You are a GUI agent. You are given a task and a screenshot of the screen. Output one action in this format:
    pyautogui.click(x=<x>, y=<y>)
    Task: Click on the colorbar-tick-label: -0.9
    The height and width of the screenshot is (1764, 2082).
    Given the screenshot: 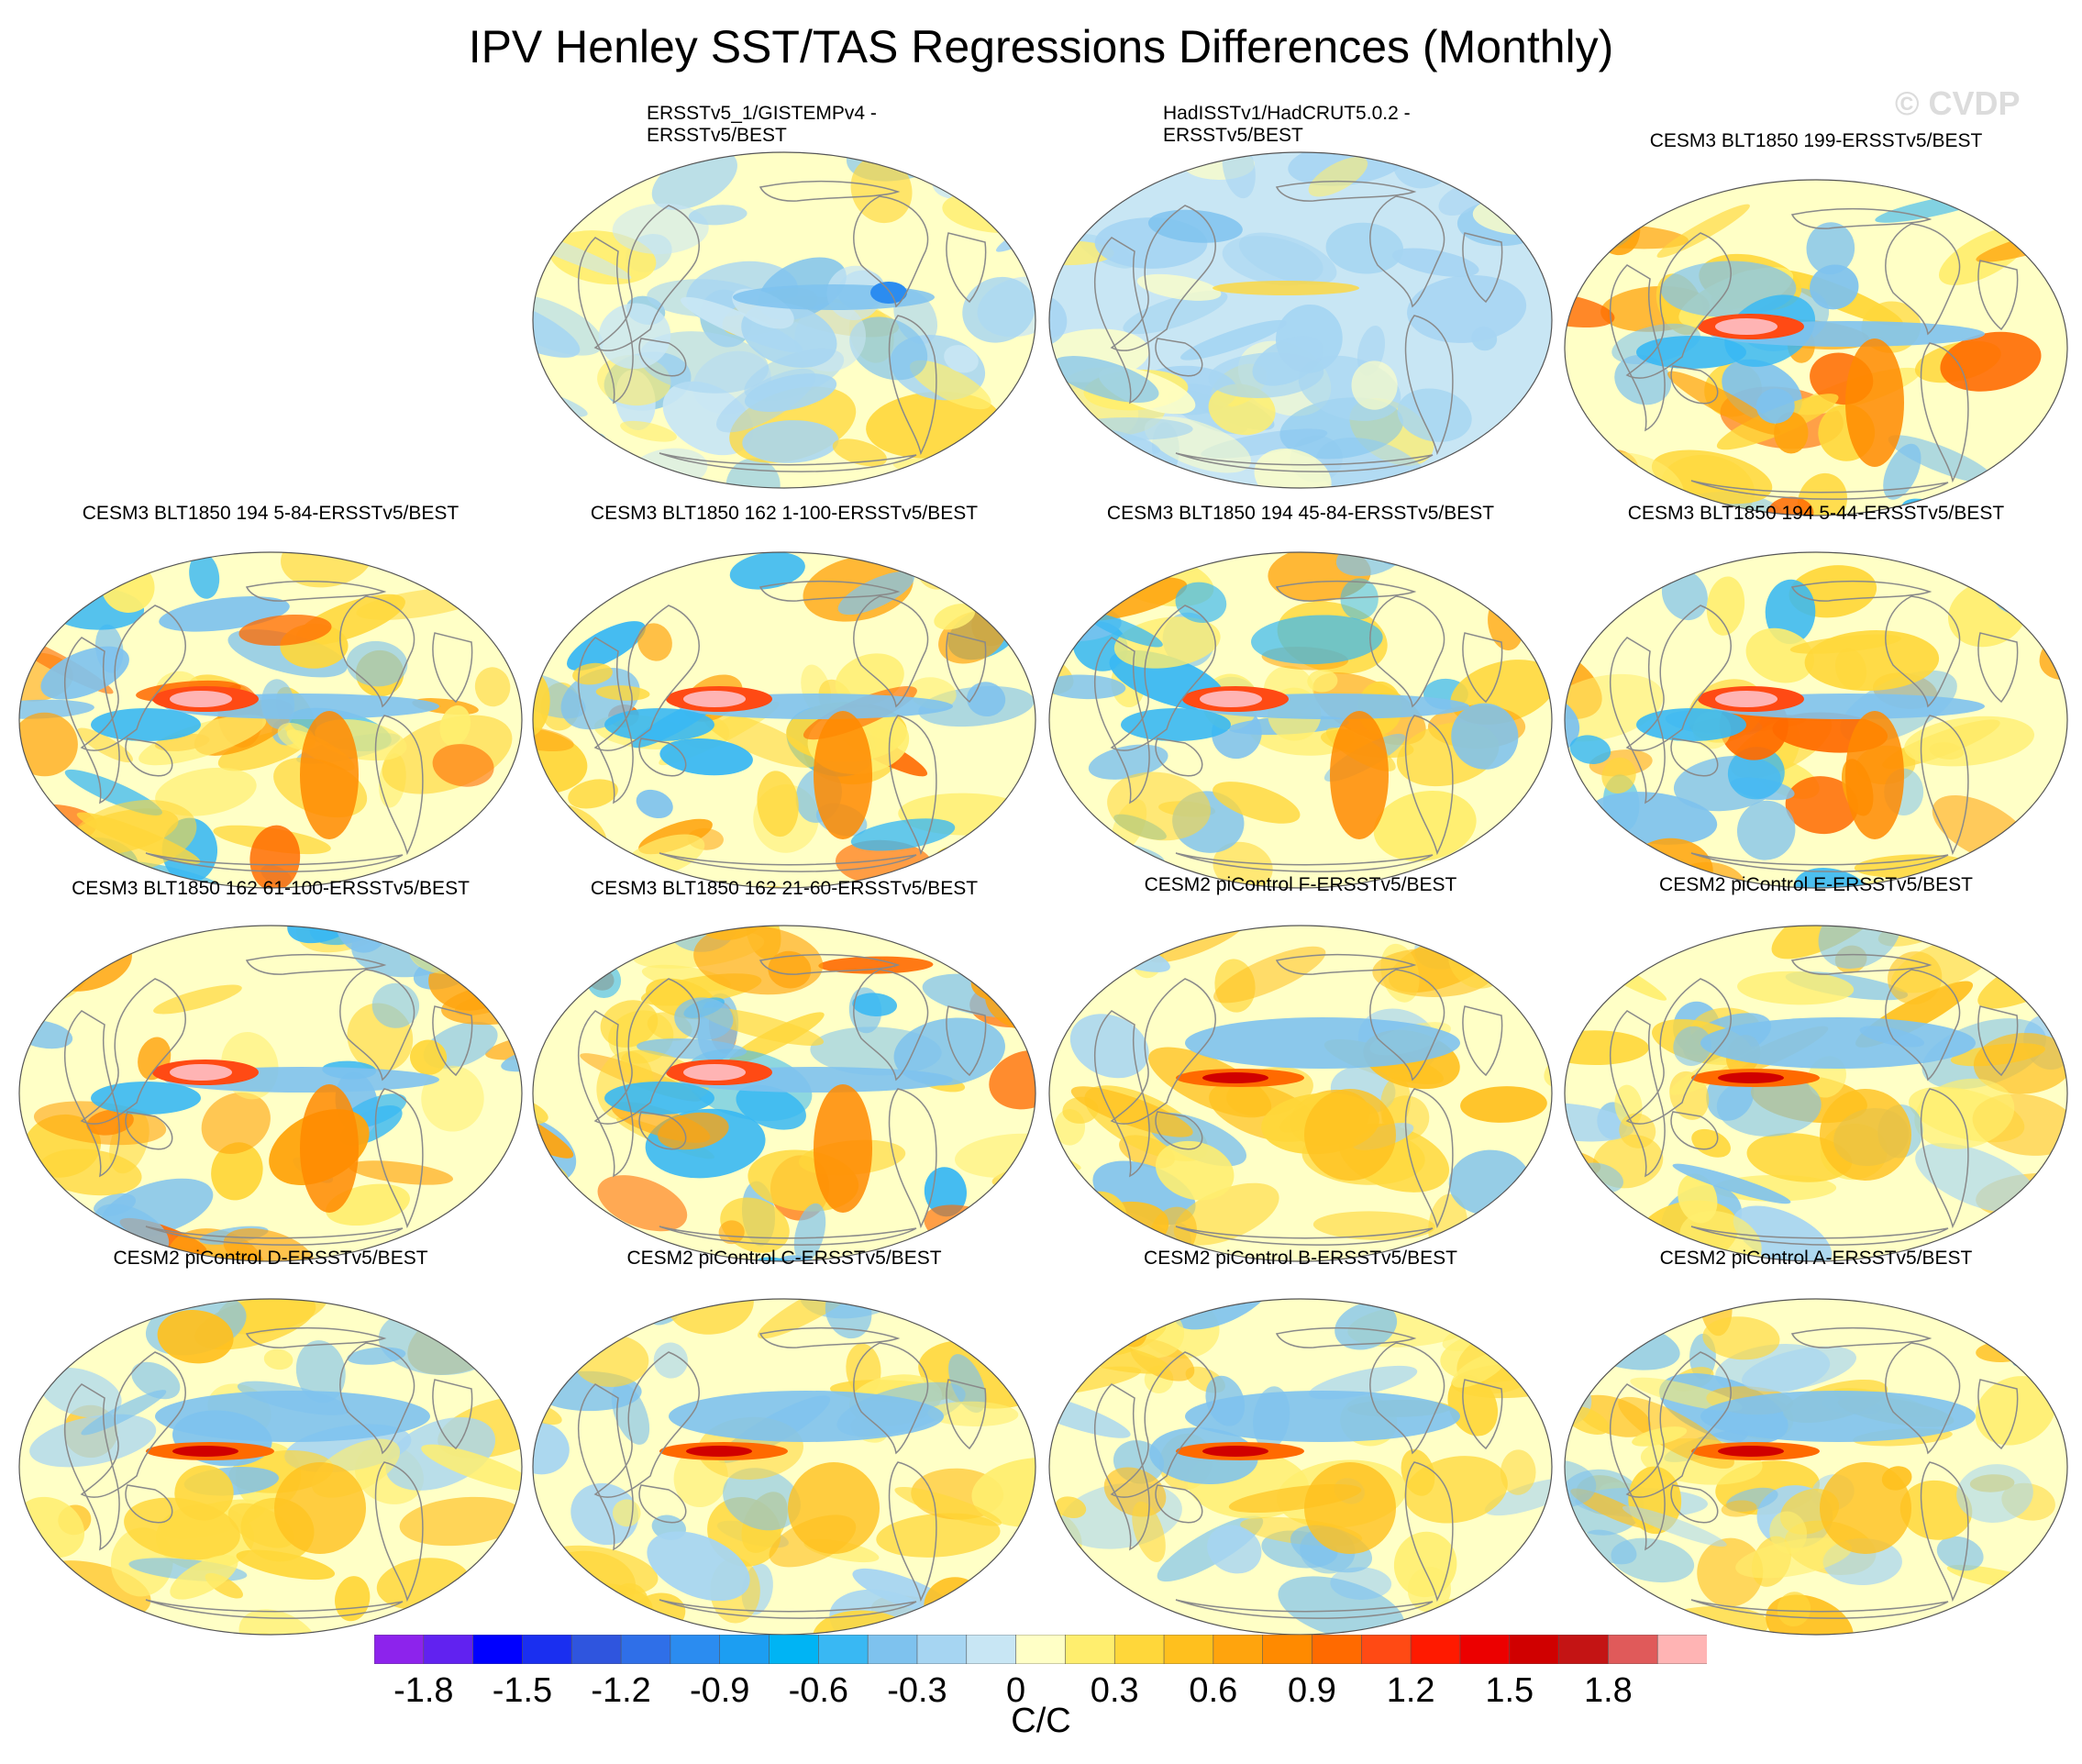 What is the action you would take?
    pyautogui.click(x=719, y=1690)
    